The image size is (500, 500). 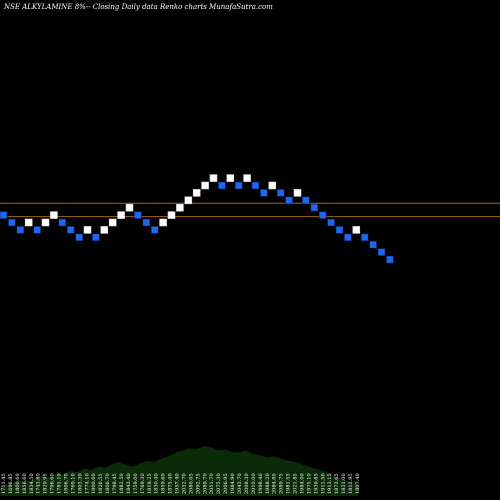 What do you see at coordinates (309, 483) in the screenshot?
I see `price-label: 1975.10` at bounding box center [309, 483].